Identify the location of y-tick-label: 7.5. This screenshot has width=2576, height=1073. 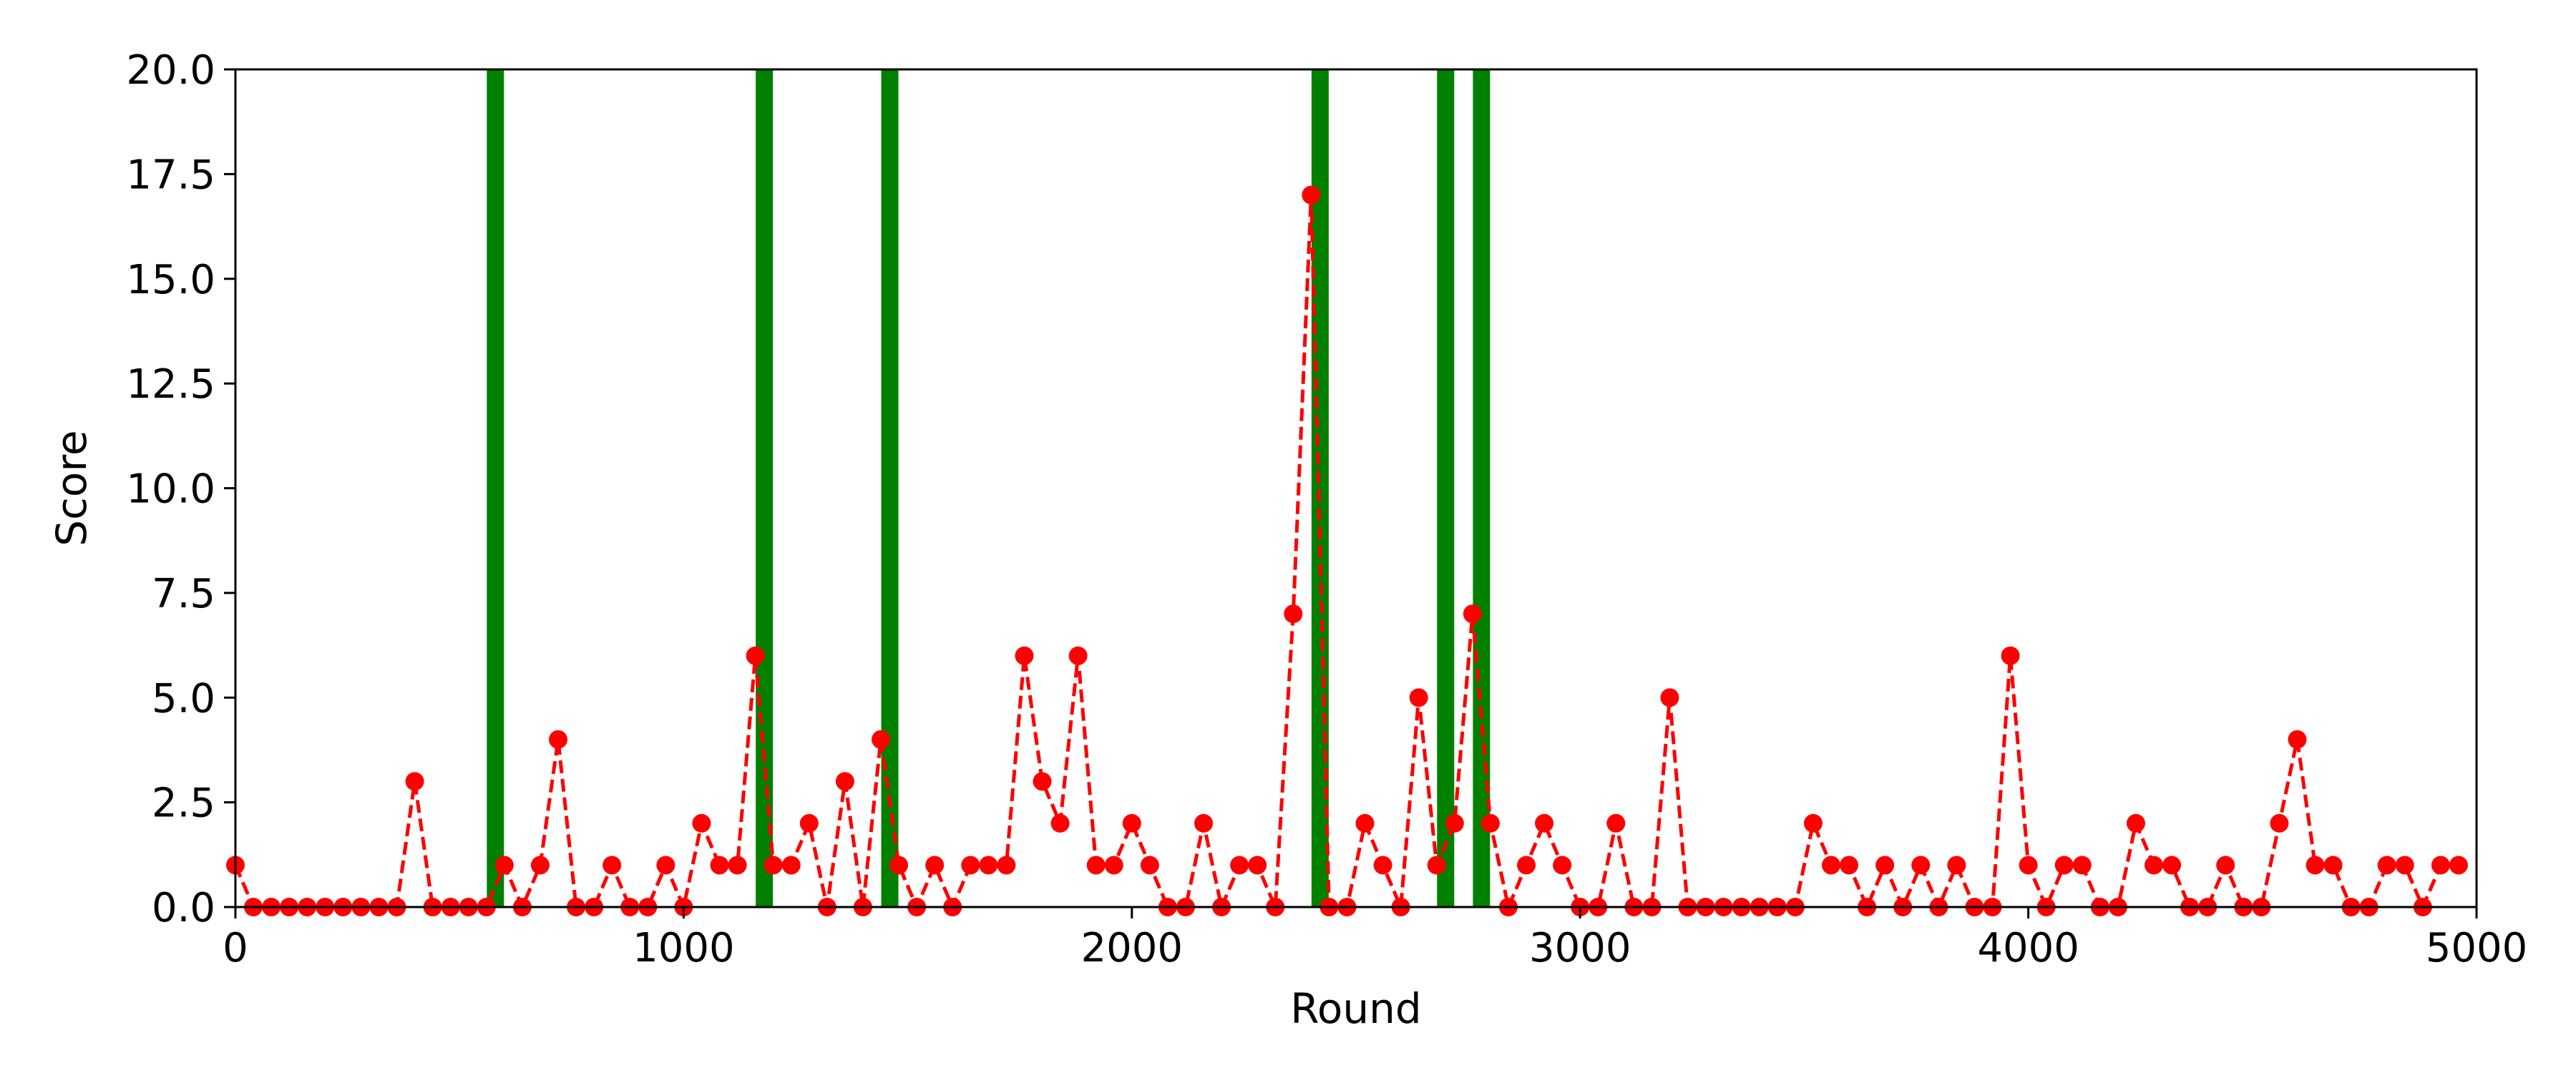
(183, 594).